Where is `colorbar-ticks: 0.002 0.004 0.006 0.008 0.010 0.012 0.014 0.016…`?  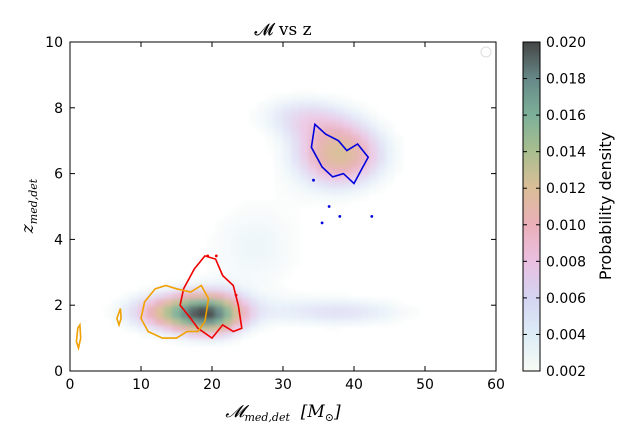 colorbar-ticks: 0.002 0.004 0.006 0.008 0.010 0.012 0.014 0.016… is located at coordinates (554, 207).